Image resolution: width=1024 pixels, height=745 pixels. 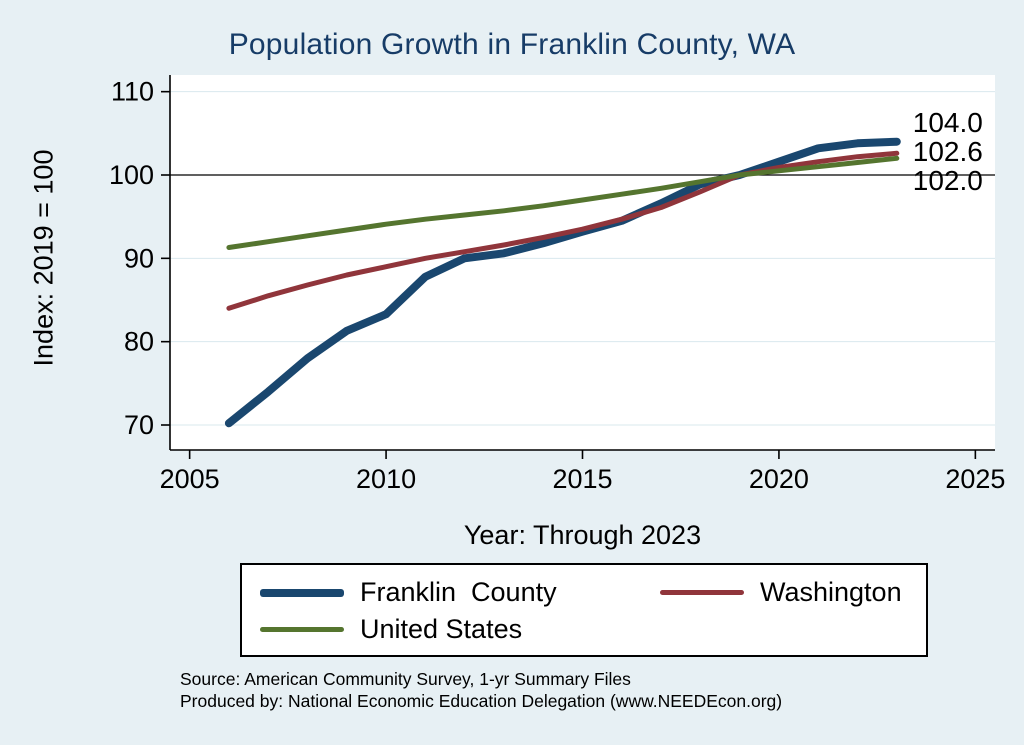 What do you see at coordinates (132, 92) in the screenshot?
I see `y-tick-label: 110` at bounding box center [132, 92].